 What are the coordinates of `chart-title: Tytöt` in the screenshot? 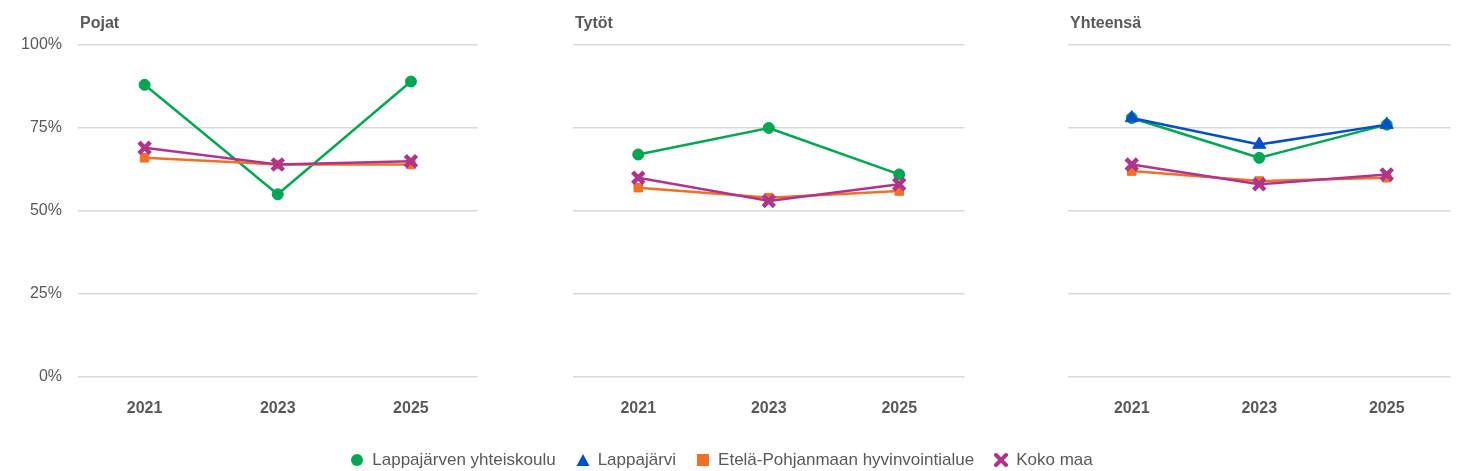 It's located at (594, 23).